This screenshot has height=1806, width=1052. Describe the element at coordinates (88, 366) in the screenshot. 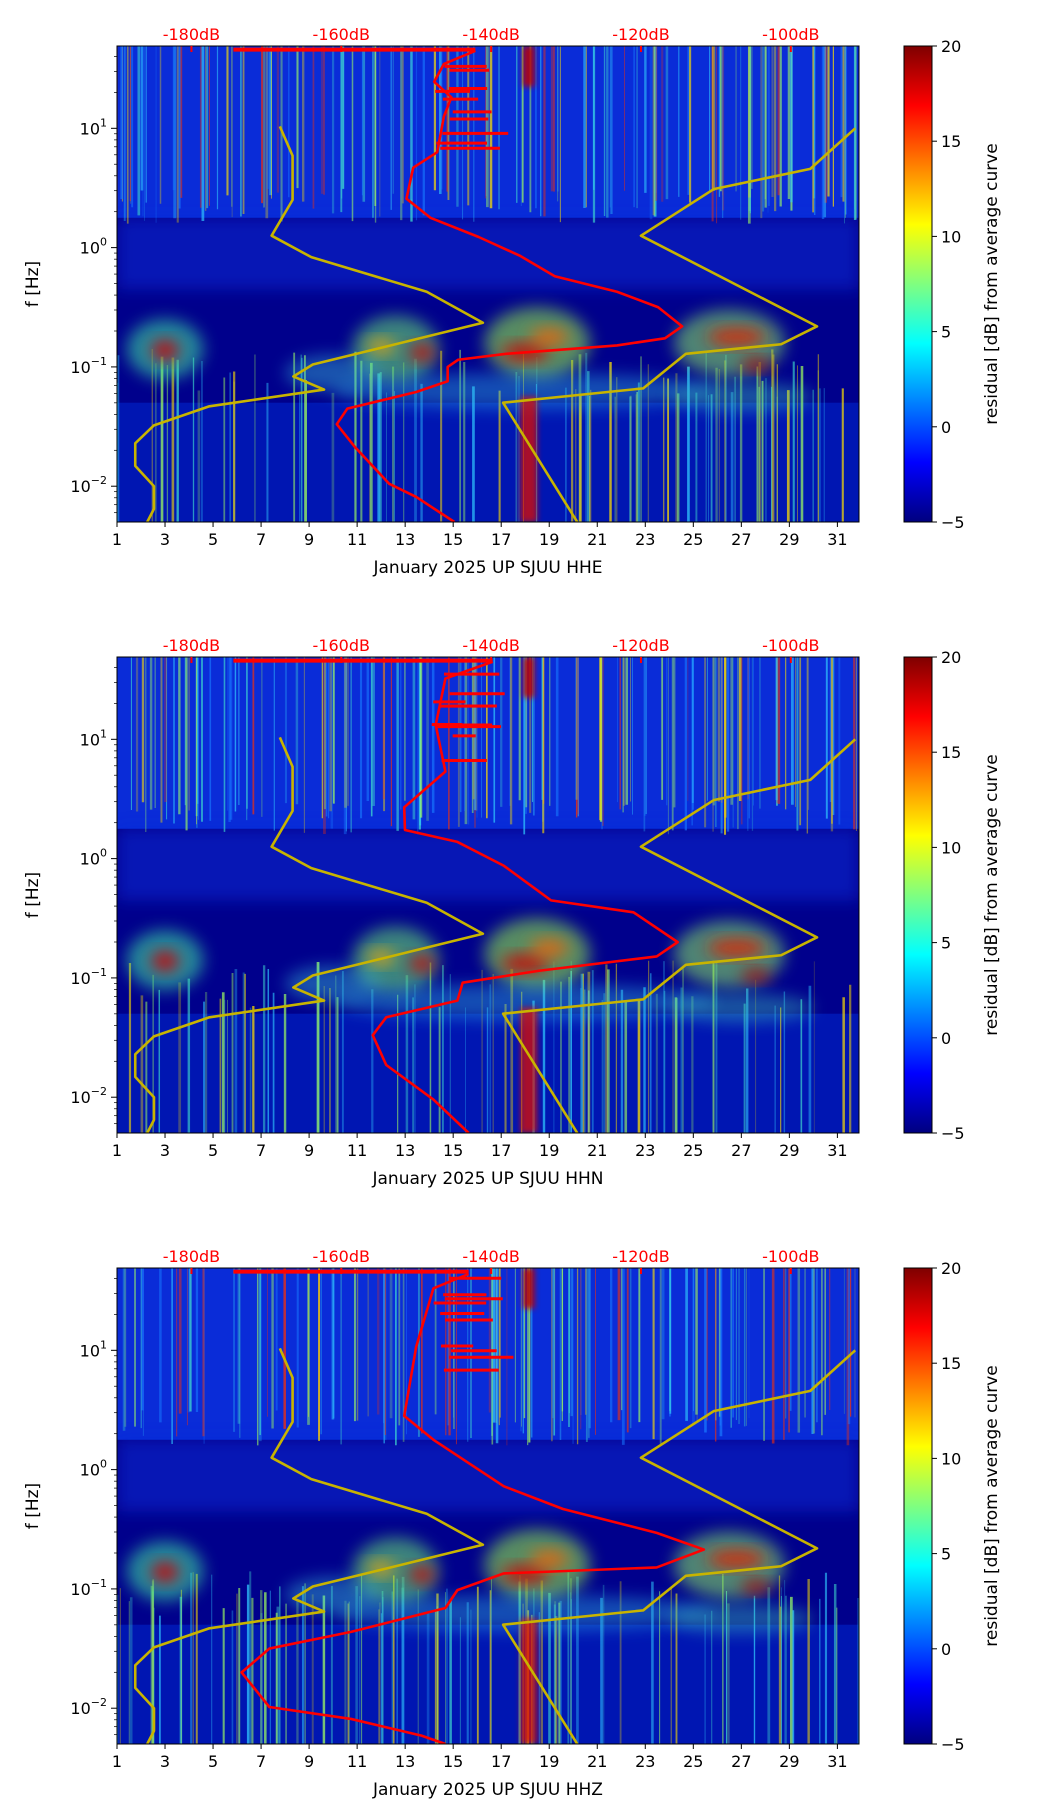

I see `y-tick-label: 10⁻¹` at that location.